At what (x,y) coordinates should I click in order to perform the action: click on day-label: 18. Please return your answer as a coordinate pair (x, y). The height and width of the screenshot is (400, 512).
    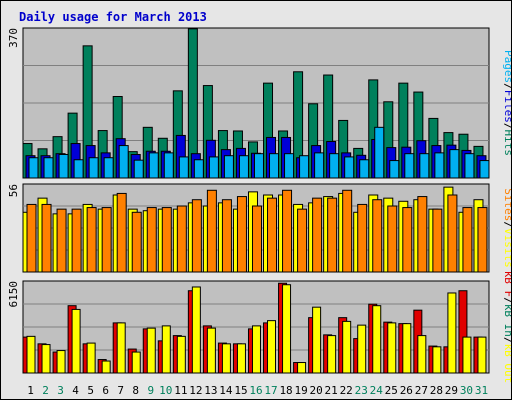
    Looking at the image, I should click on (285, 390).